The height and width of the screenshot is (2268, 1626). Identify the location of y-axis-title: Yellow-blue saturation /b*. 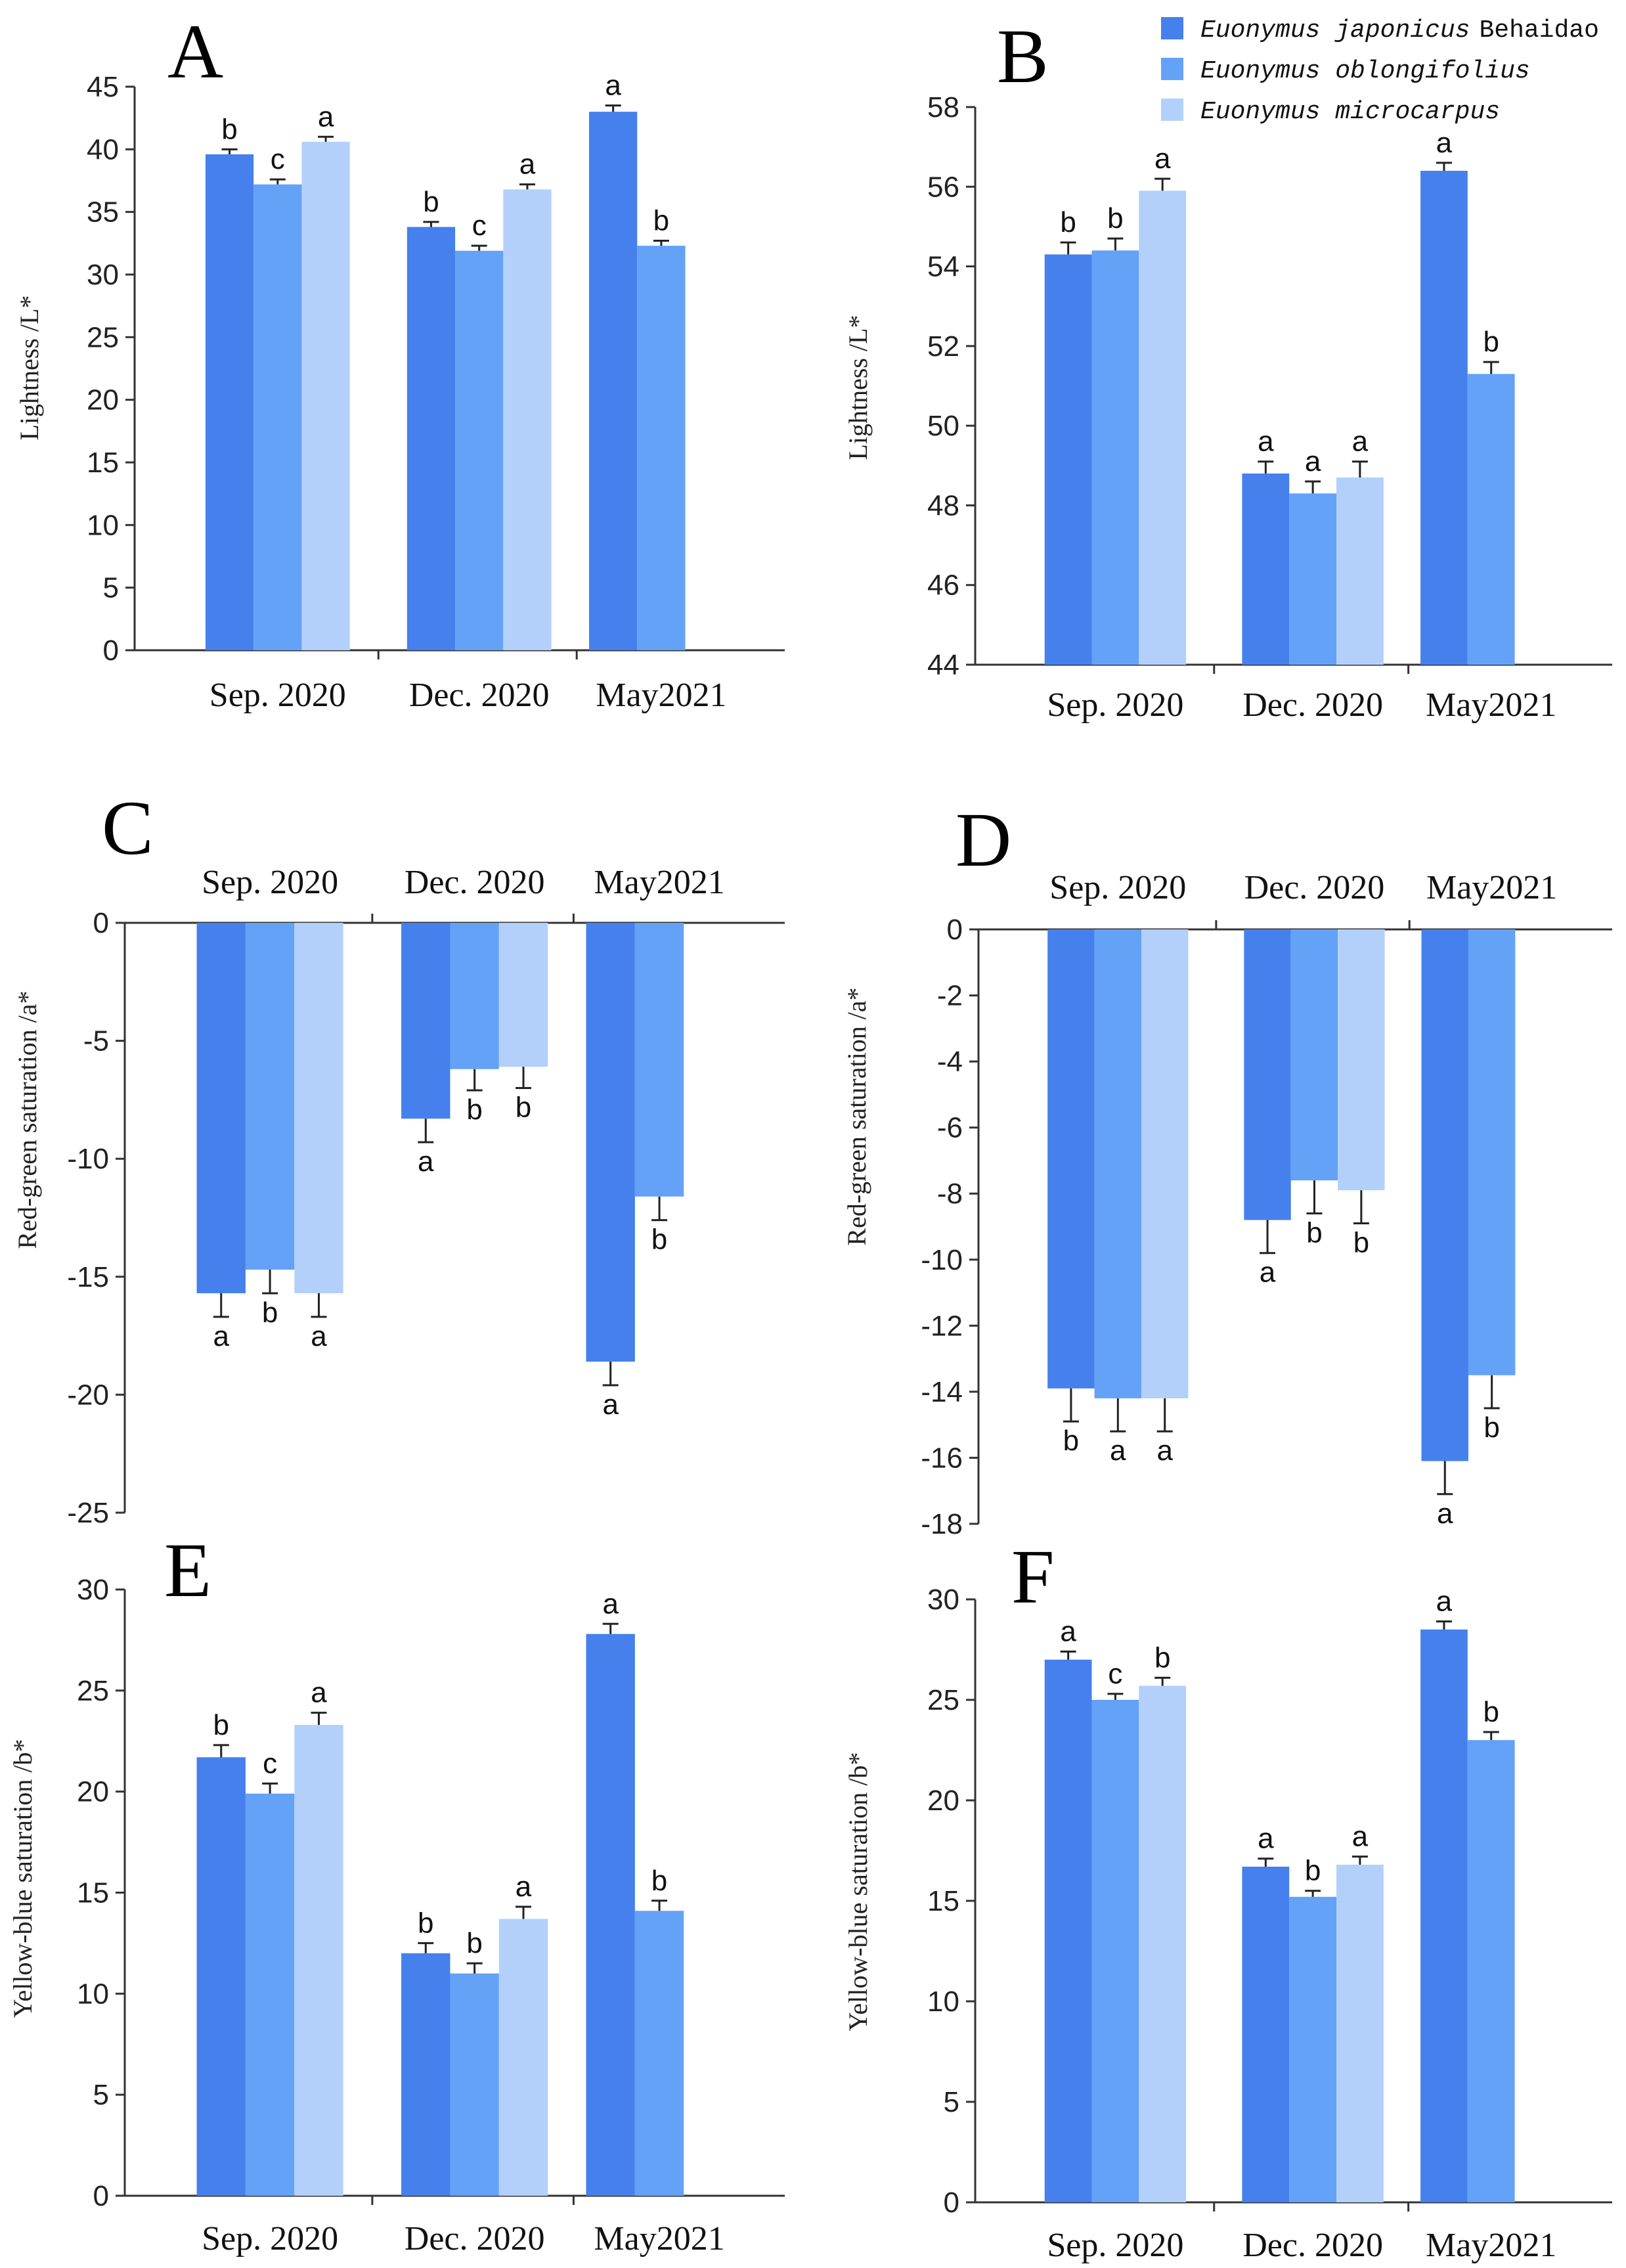
(22, 1878).